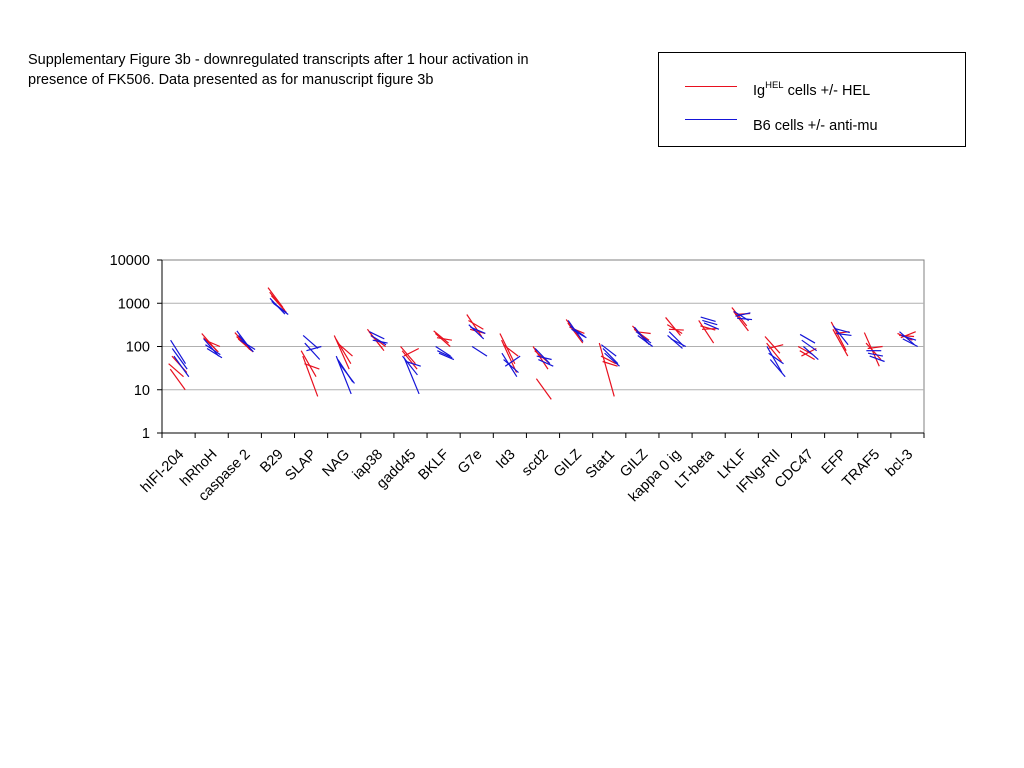 This screenshot has height=768, width=1024. I want to click on x-tick-label: G7e, so click(470, 462).